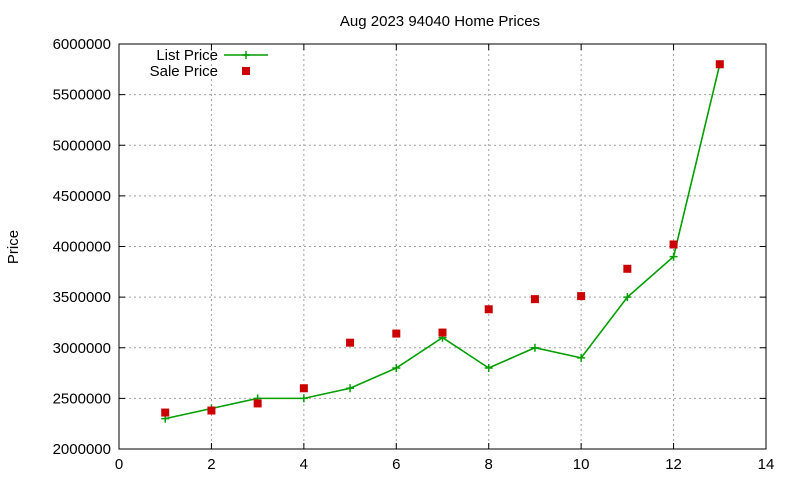  I want to click on y-tick-label: 4000000, so click(82, 247).